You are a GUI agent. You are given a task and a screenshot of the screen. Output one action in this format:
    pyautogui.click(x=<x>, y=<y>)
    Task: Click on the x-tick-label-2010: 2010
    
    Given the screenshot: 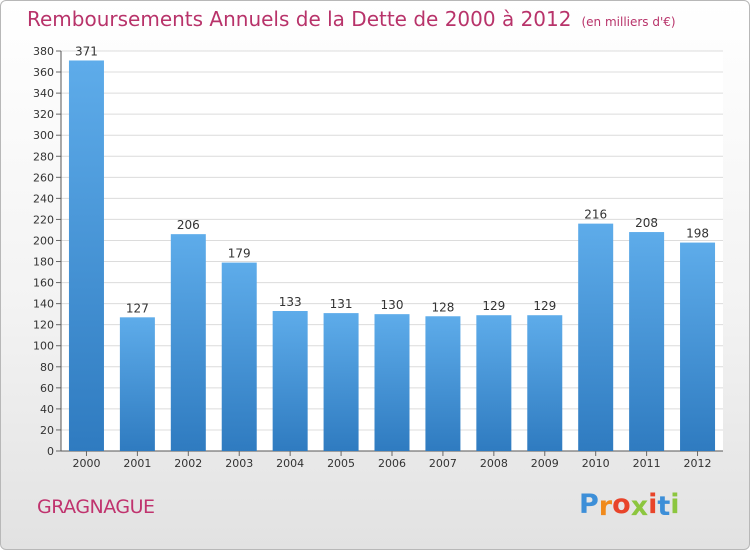 What is the action you would take?
    pyautogui.click(x=596, y=463)
    